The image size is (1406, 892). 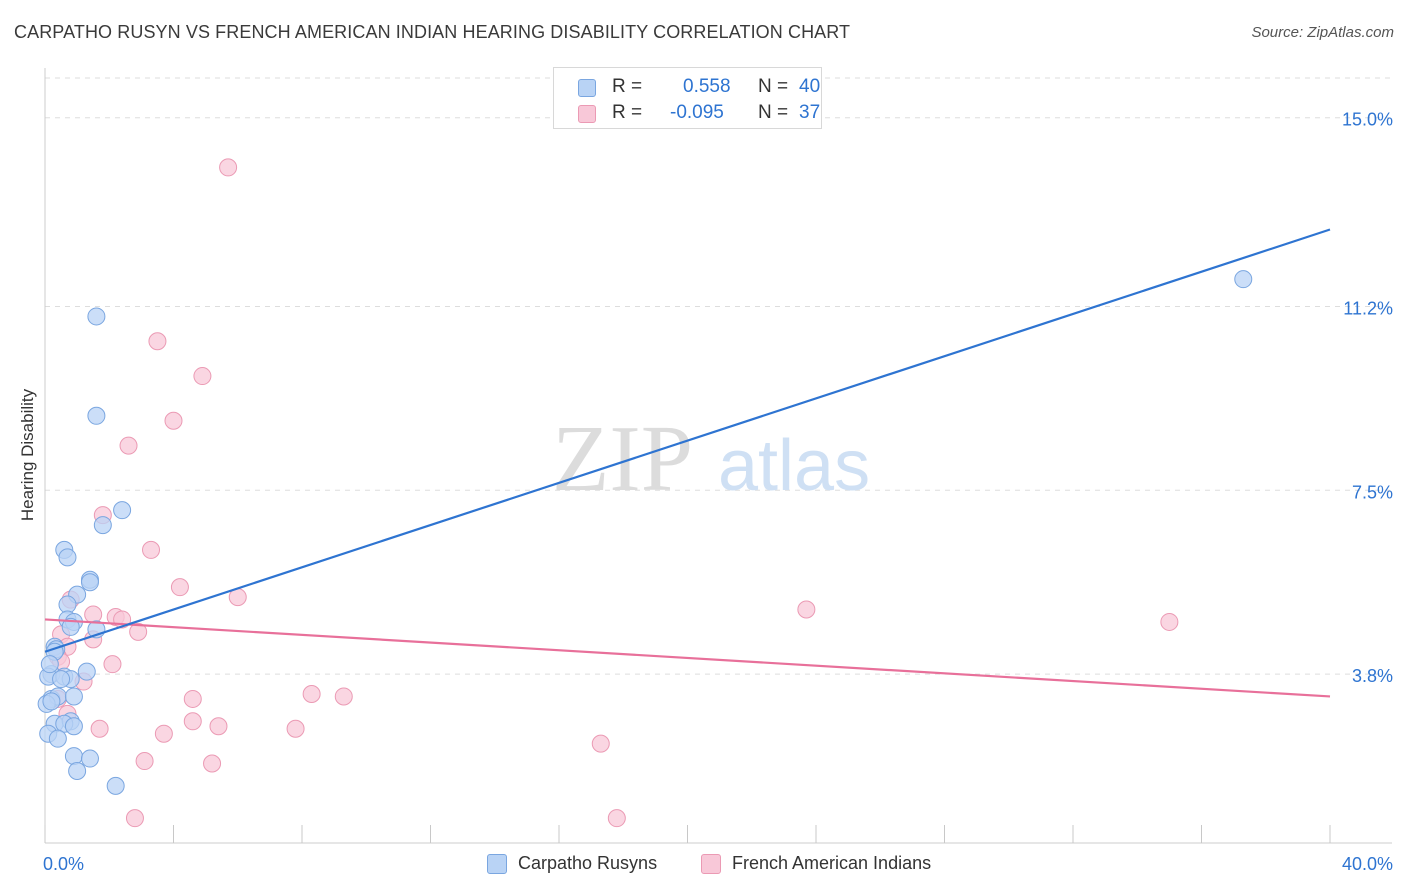 I want to click on y-tick-label: 3.8%, so click(x=1372, y=676).